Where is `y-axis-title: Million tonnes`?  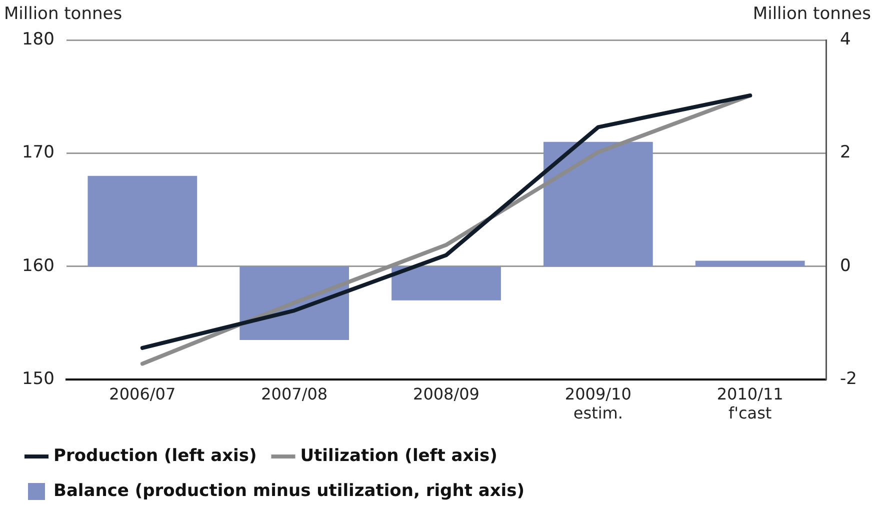
y-axis-title: Million tonnes is located at coordinates (63, 14).